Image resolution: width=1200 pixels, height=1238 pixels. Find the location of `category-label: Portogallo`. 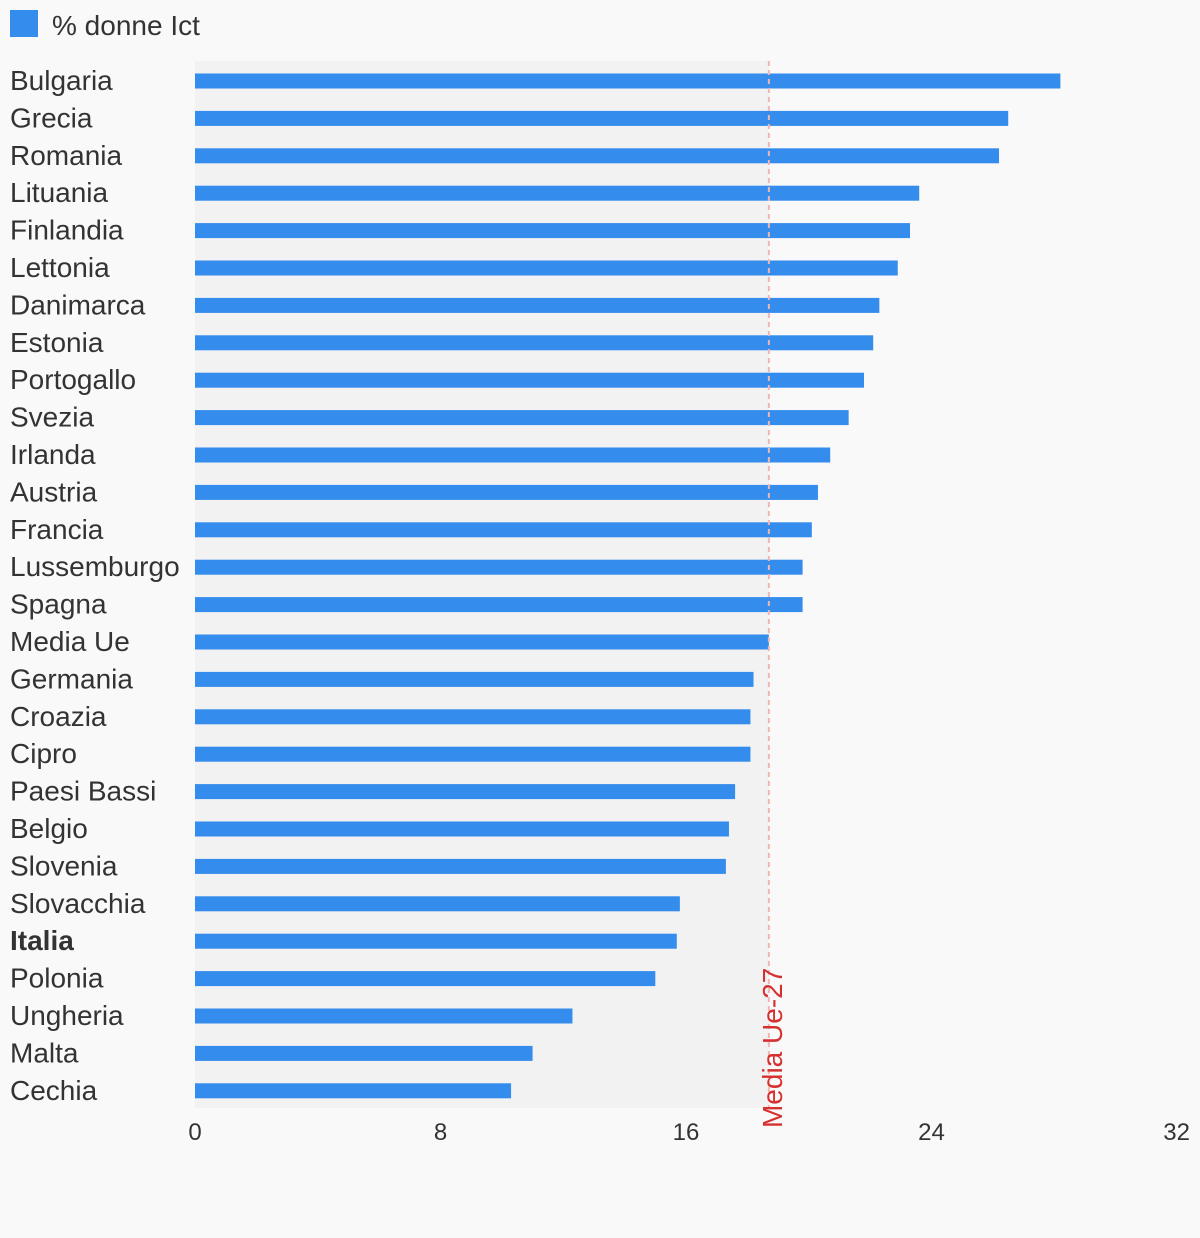

category-label: Portogallo is located at coordinates (73, 379).